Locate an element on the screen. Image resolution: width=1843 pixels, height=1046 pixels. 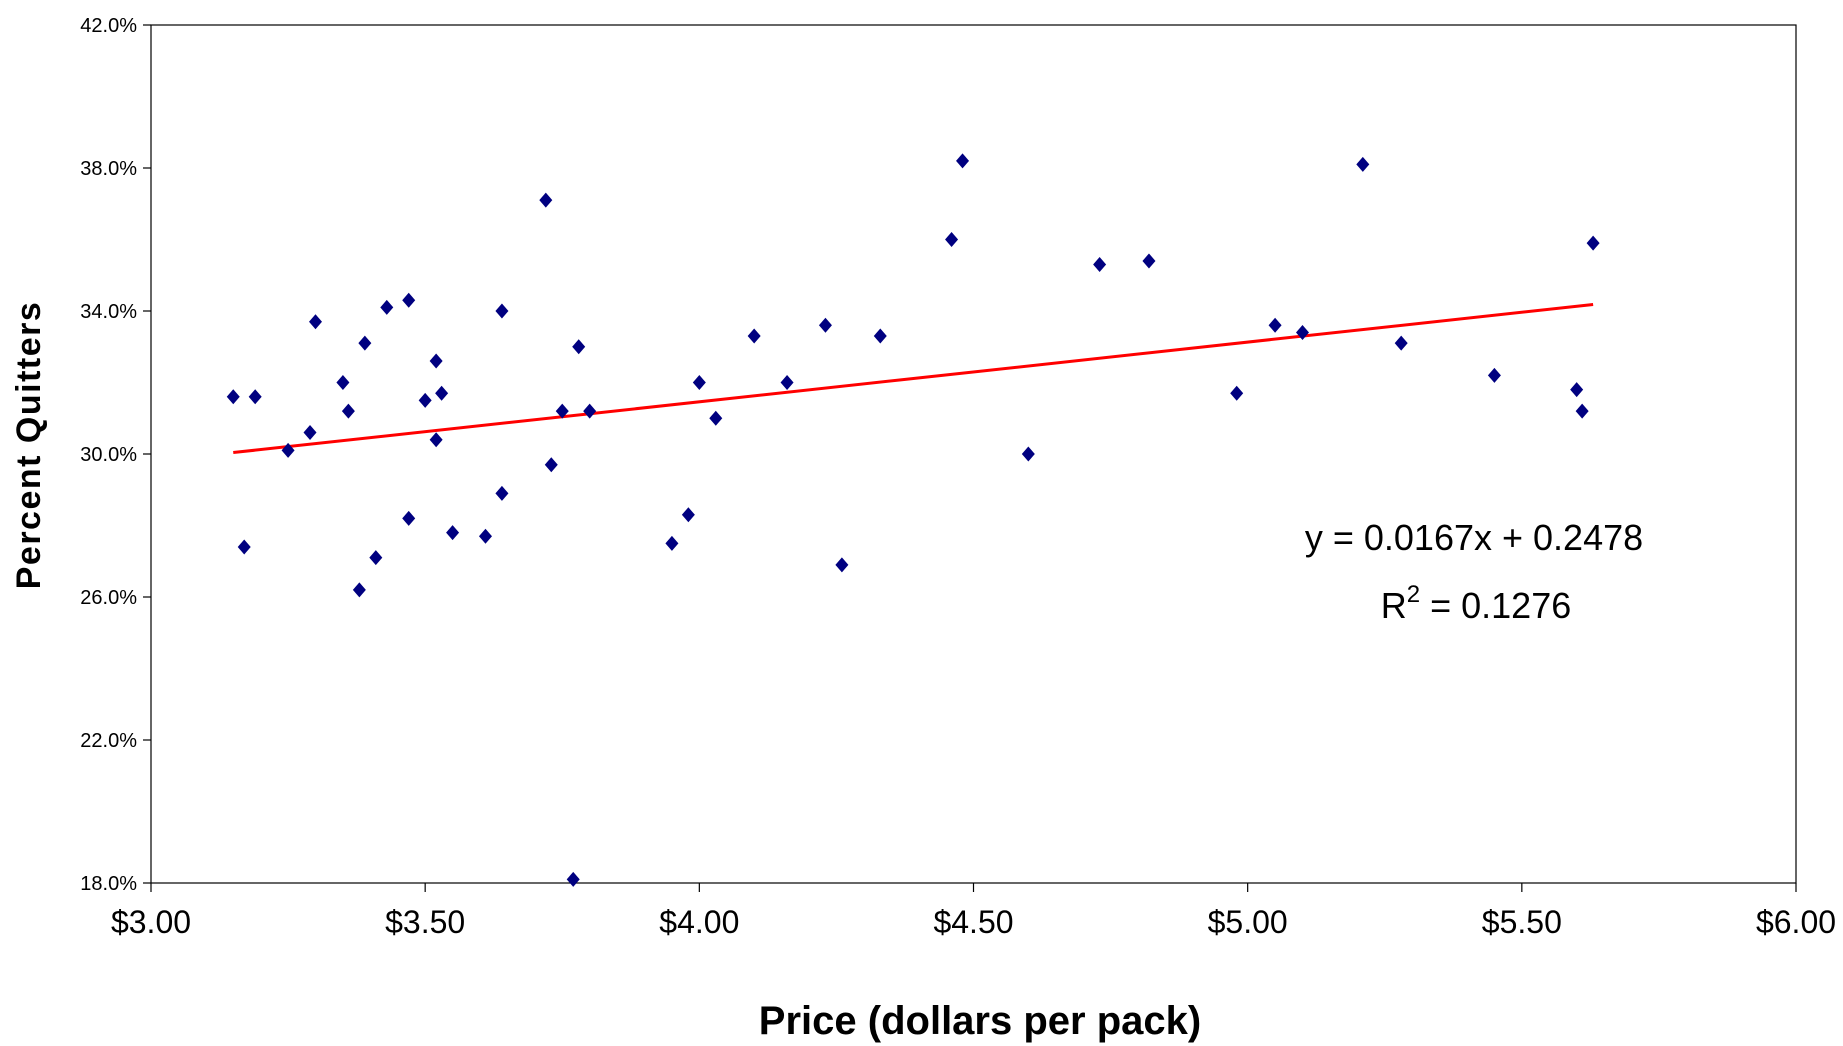
trendline is located at coordinates (913, 378).